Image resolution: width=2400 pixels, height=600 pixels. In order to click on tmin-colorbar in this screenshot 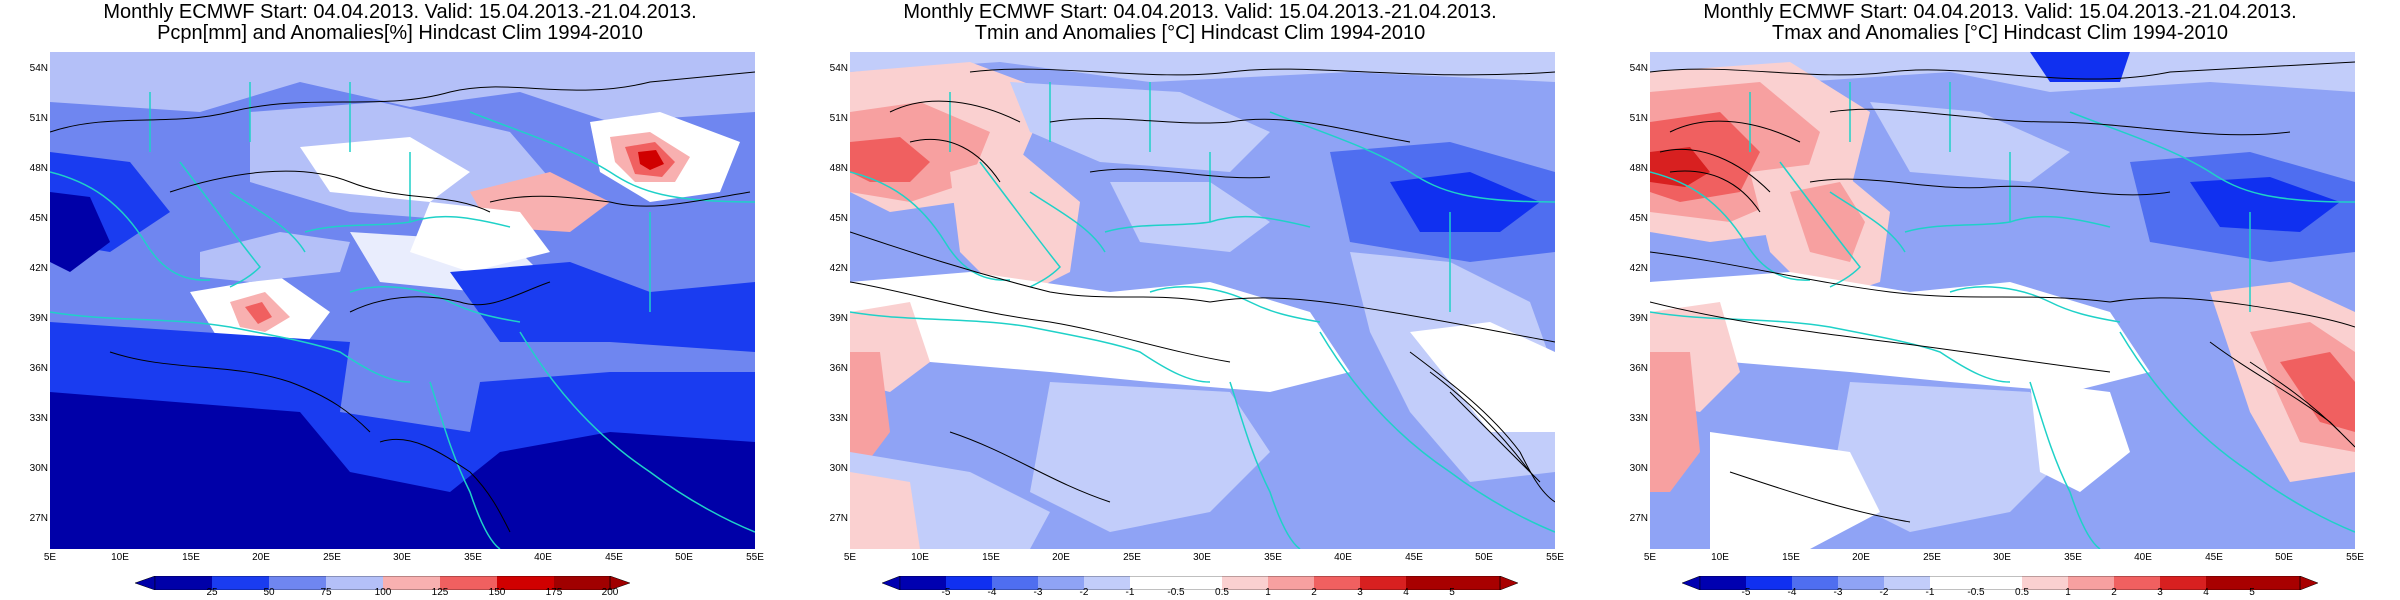, I will do `click(1200, 583)`.